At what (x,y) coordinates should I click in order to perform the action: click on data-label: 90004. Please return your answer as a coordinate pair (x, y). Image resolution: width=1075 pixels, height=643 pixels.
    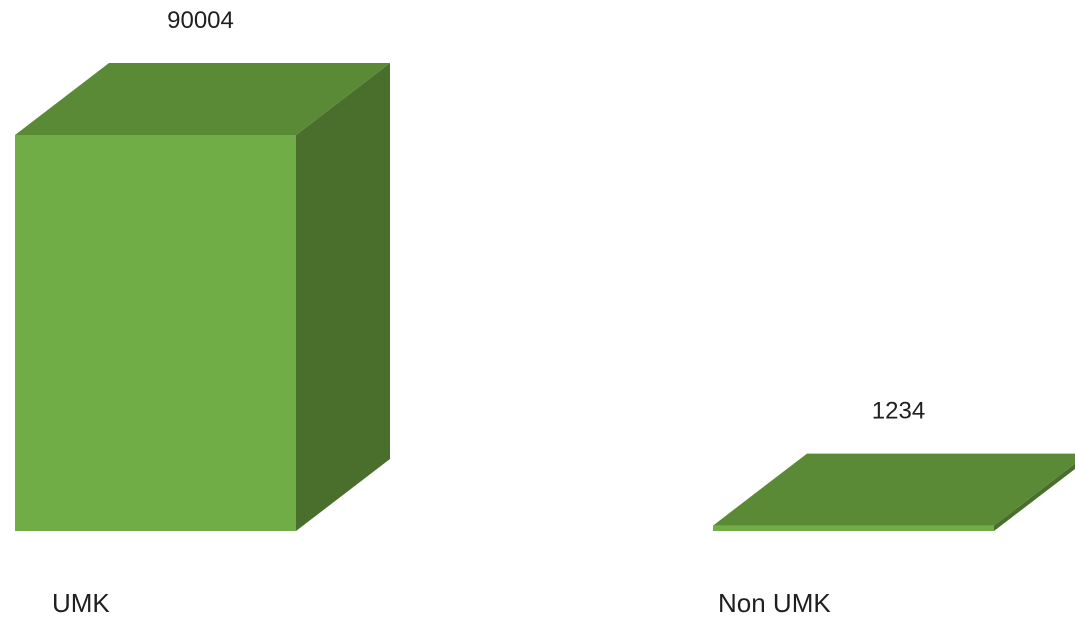
    Looking at the image, I should click on (200, 20).